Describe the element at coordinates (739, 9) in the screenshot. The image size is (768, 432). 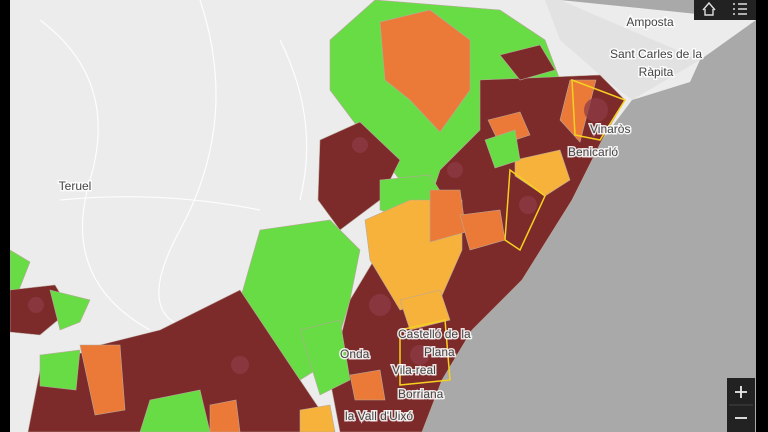
I see `legend-button` at that location.